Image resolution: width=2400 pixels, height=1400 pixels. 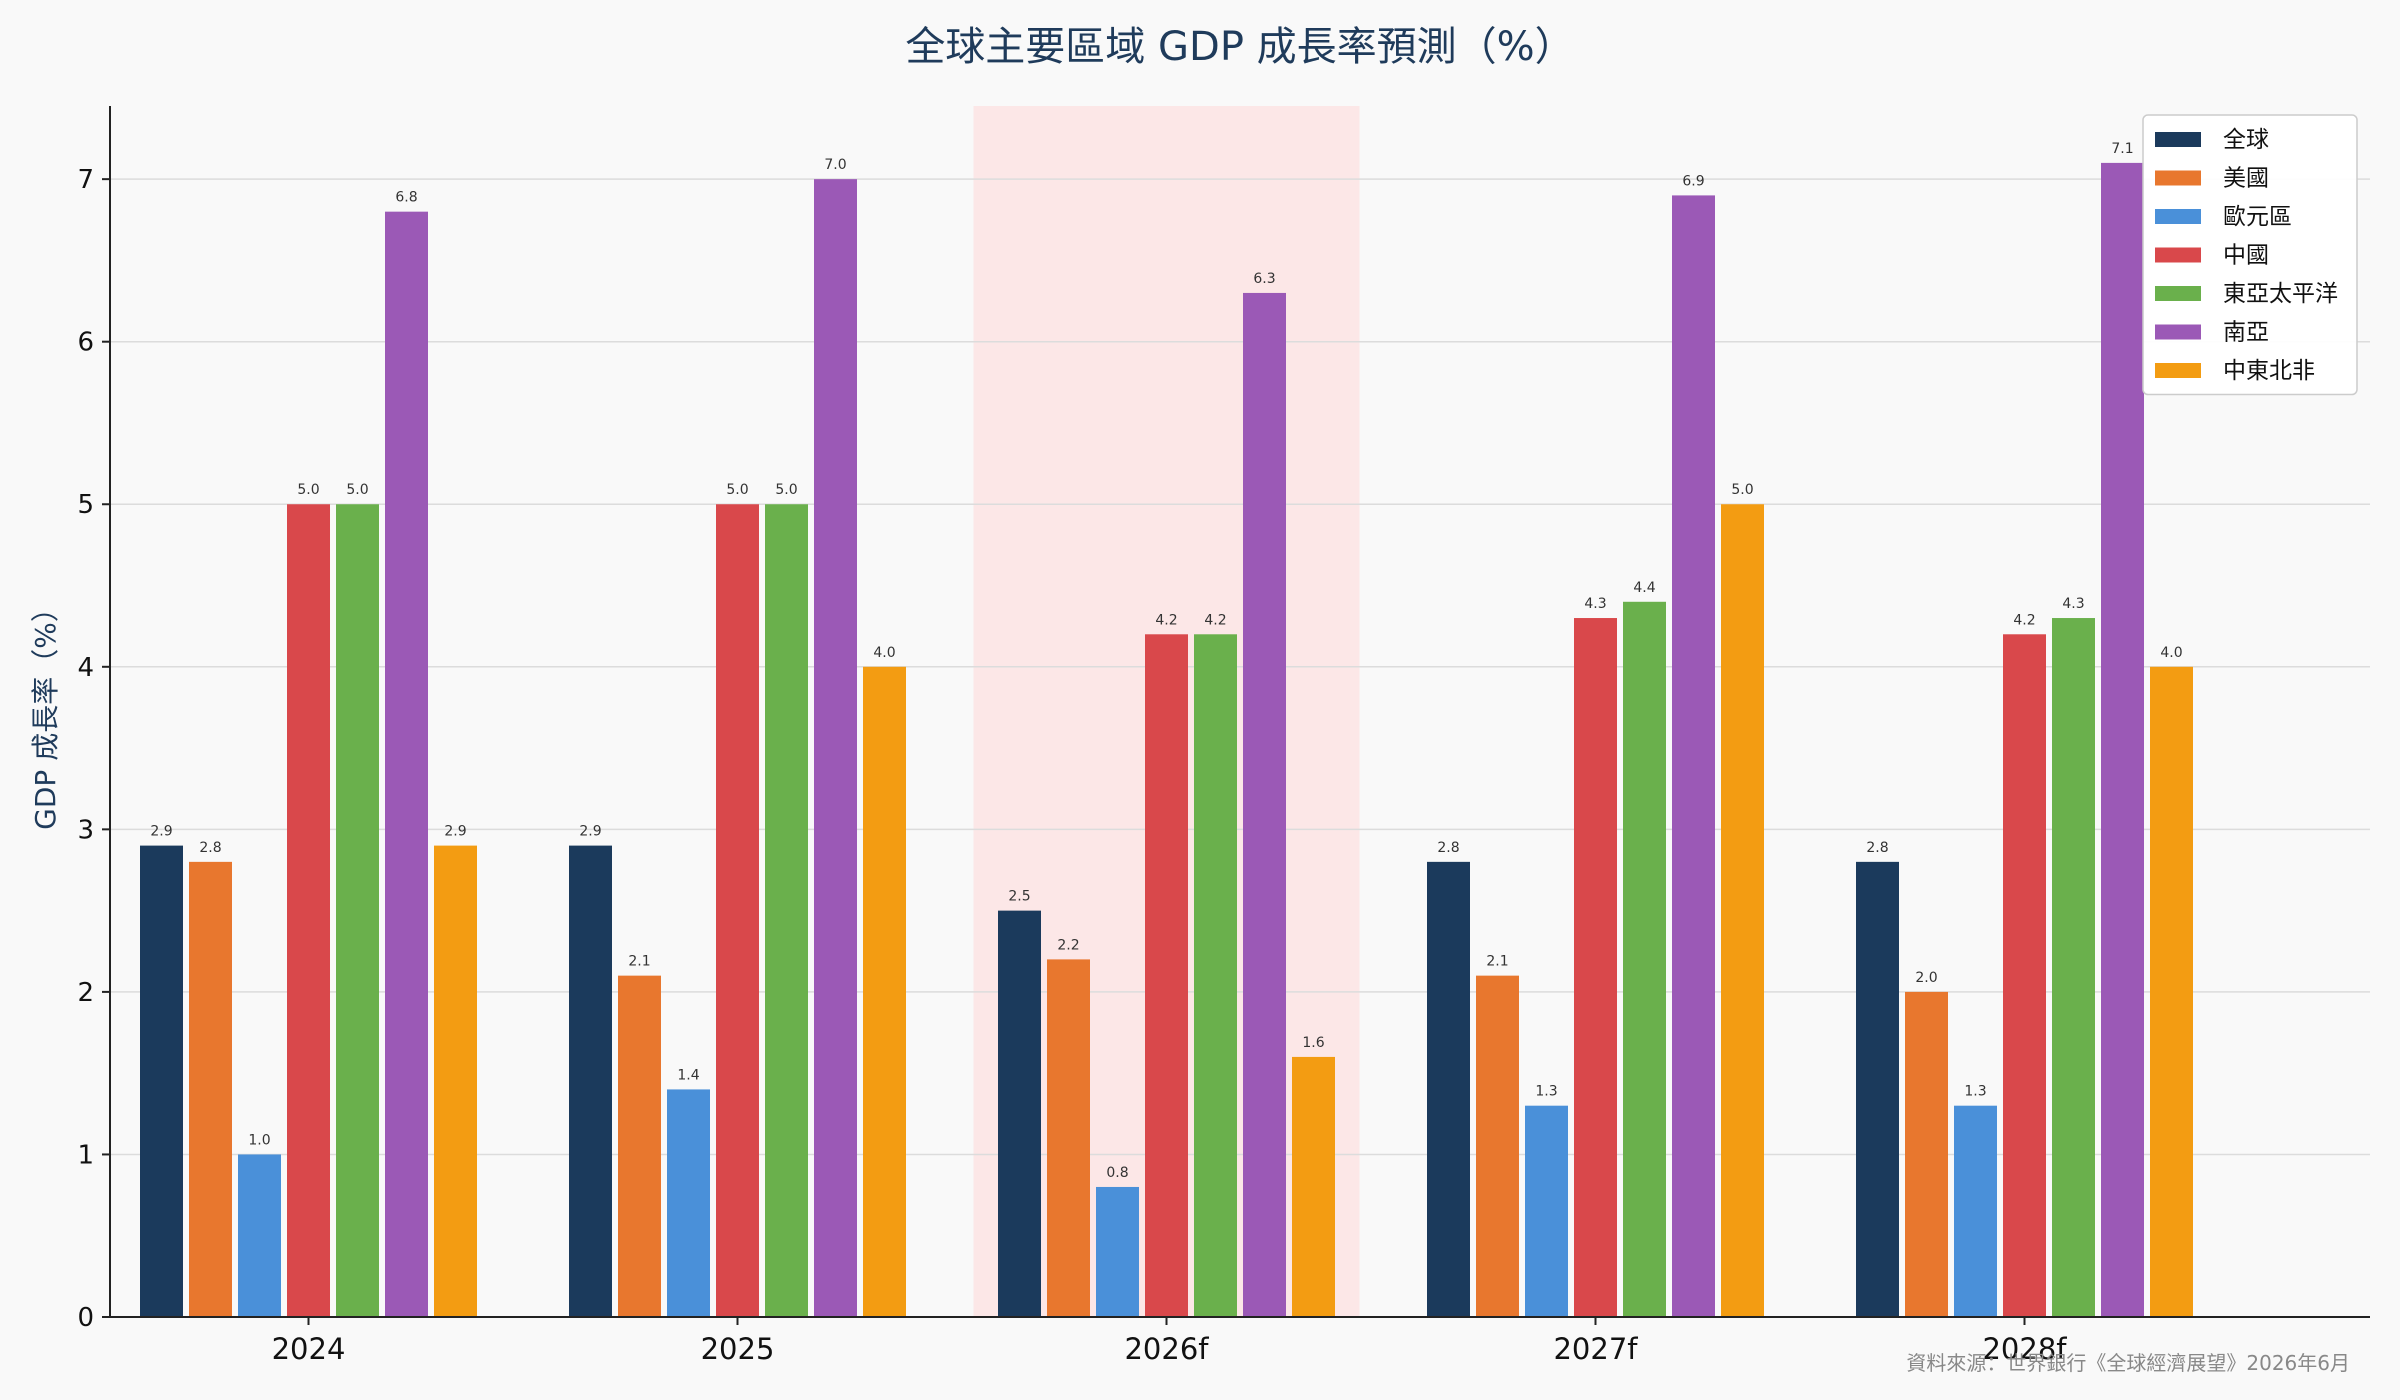 I want to click on legend-label: 東亞太平洋, so click(x=2280, y=294).